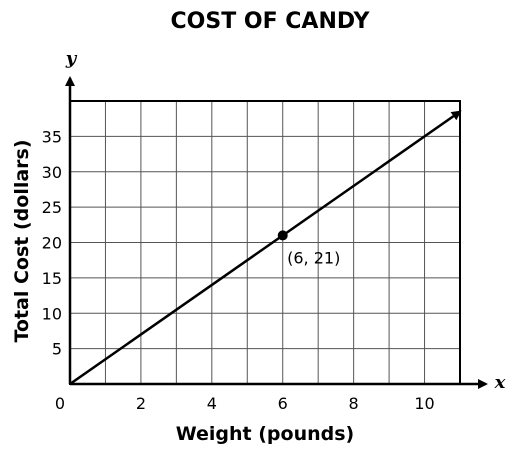  I want to click on y-tick-label: 30, so click(52, 172).